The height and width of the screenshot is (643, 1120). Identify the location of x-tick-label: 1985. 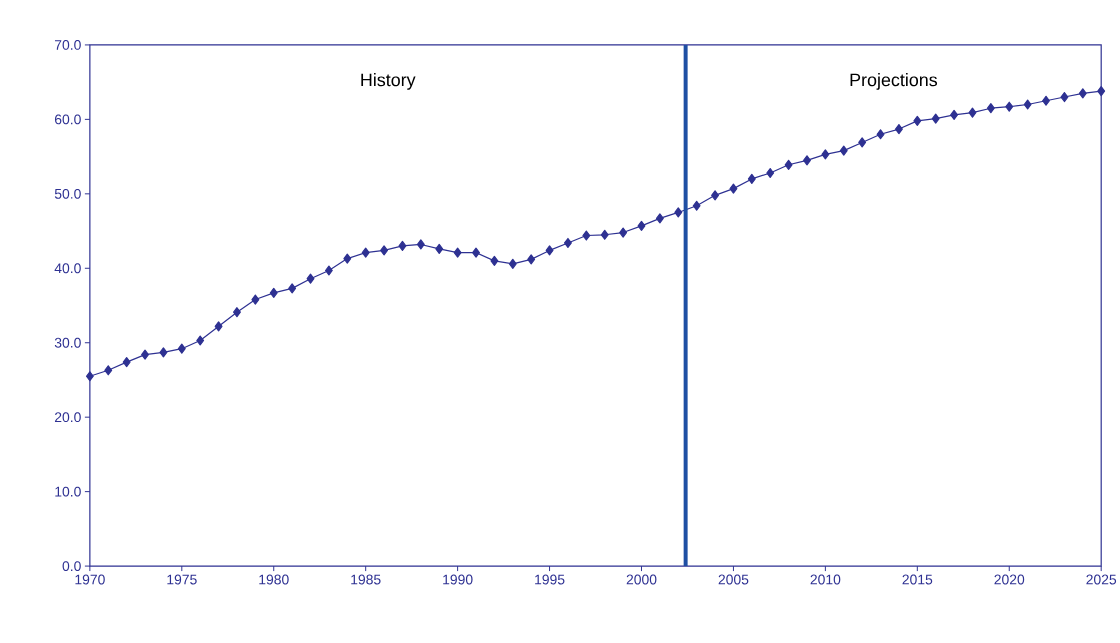
(366, 579).